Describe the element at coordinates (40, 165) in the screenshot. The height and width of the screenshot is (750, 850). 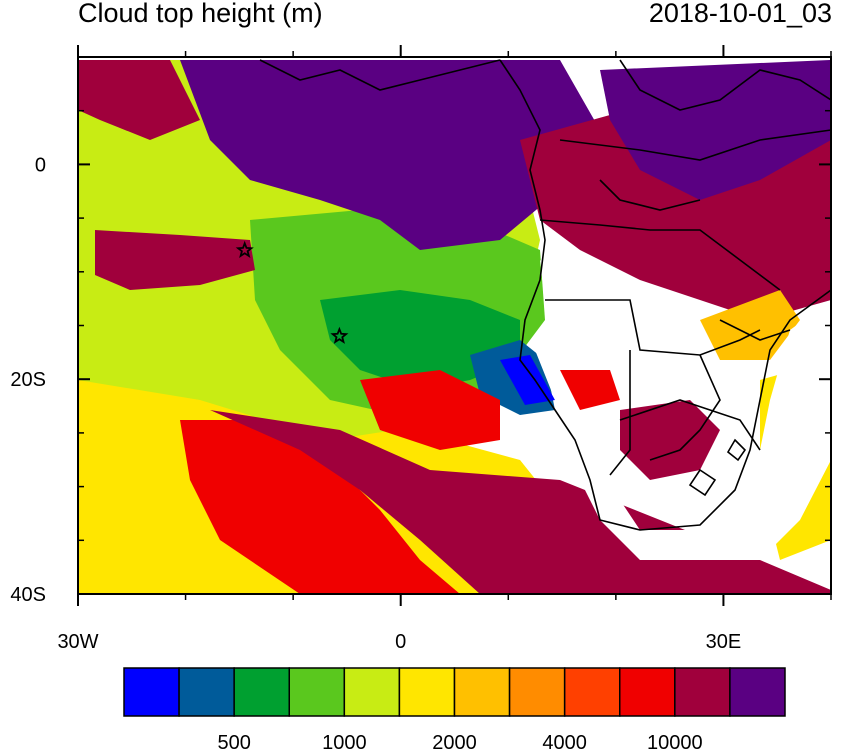
I see `y-tick-label: 0` at that location.